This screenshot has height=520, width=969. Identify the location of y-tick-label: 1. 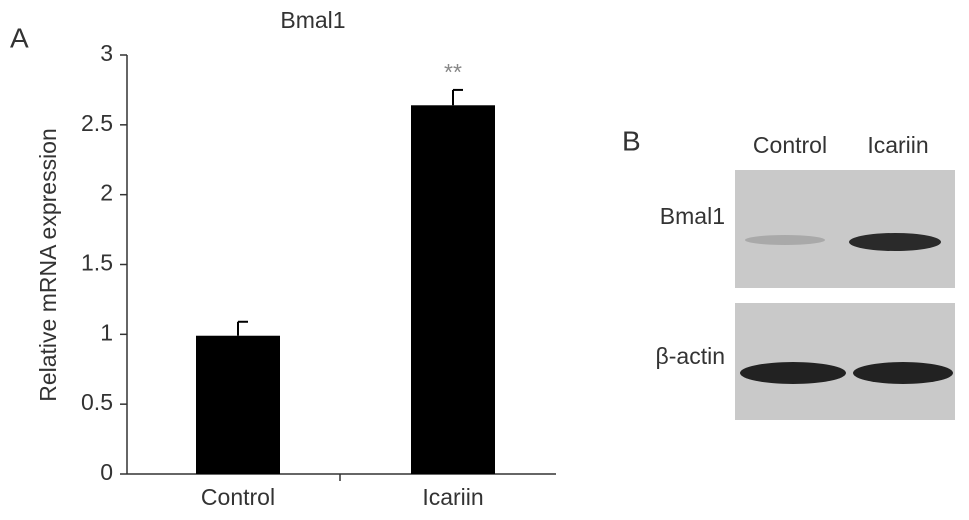
(106, 332).